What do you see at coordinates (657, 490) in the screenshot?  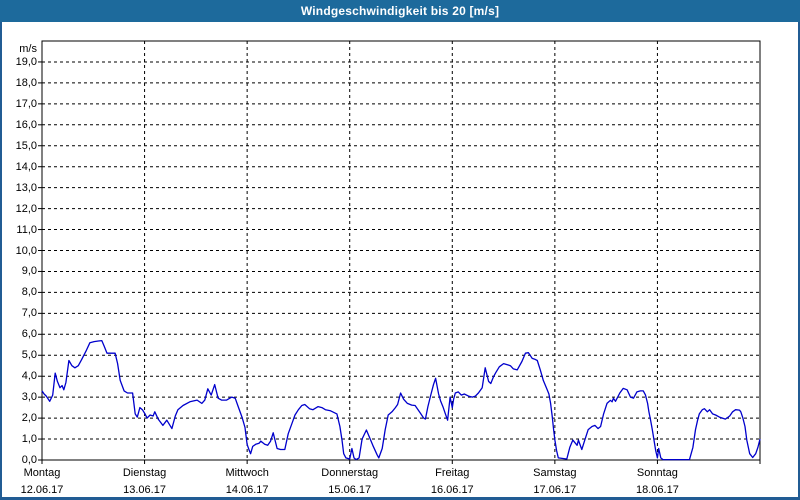 I see `x-axis-date-label: 18.06.17` at bounding box center [657, 490].